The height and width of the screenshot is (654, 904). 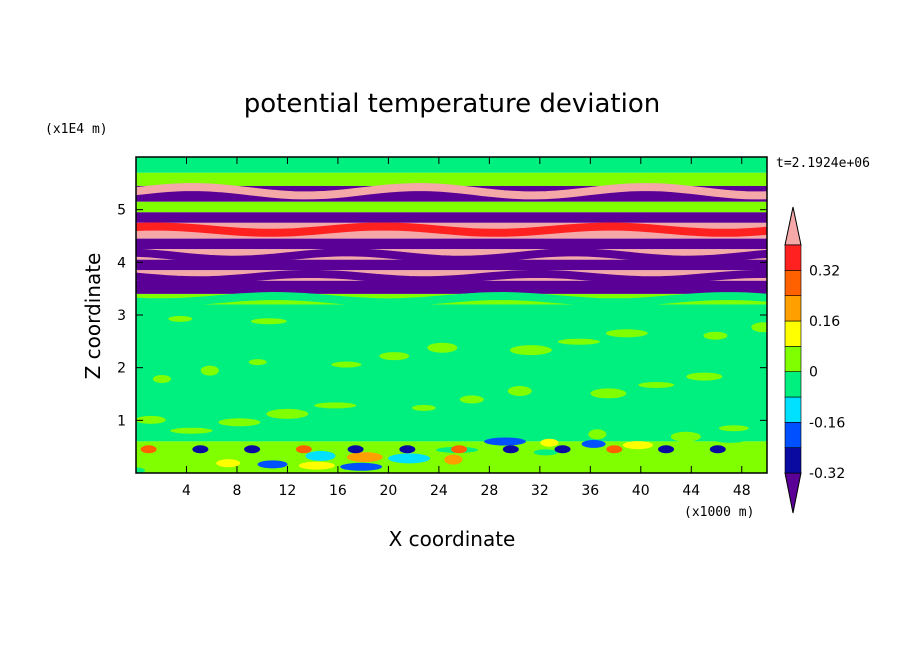 What do you see at coordinates (827, 474) in the screenshot?
I see `colorbar-tick-label: -0.32` at bounding box center [827, 474].